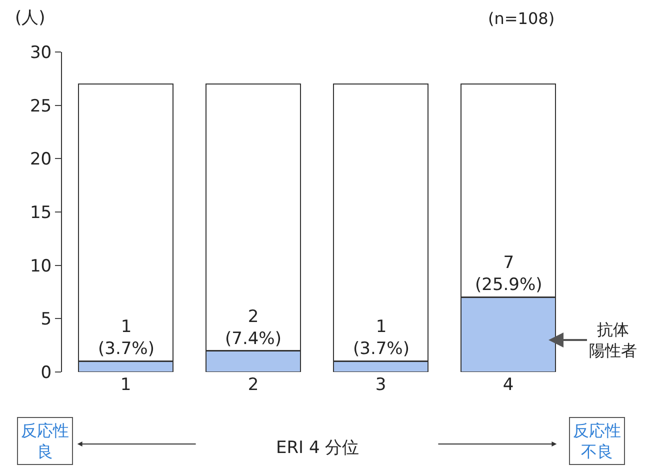 The height and width of the screenshot is (473, 647). I want to click on data-label: 2 (7.4%), so click(253, 328).